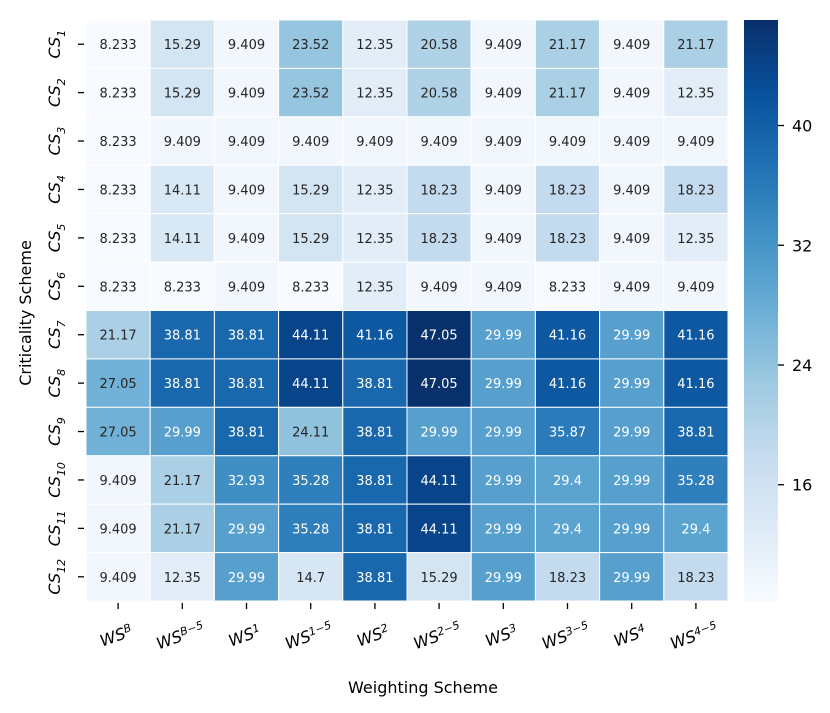  I want to click on x-axis-title: Weighting Scheme, so click(423, 687).